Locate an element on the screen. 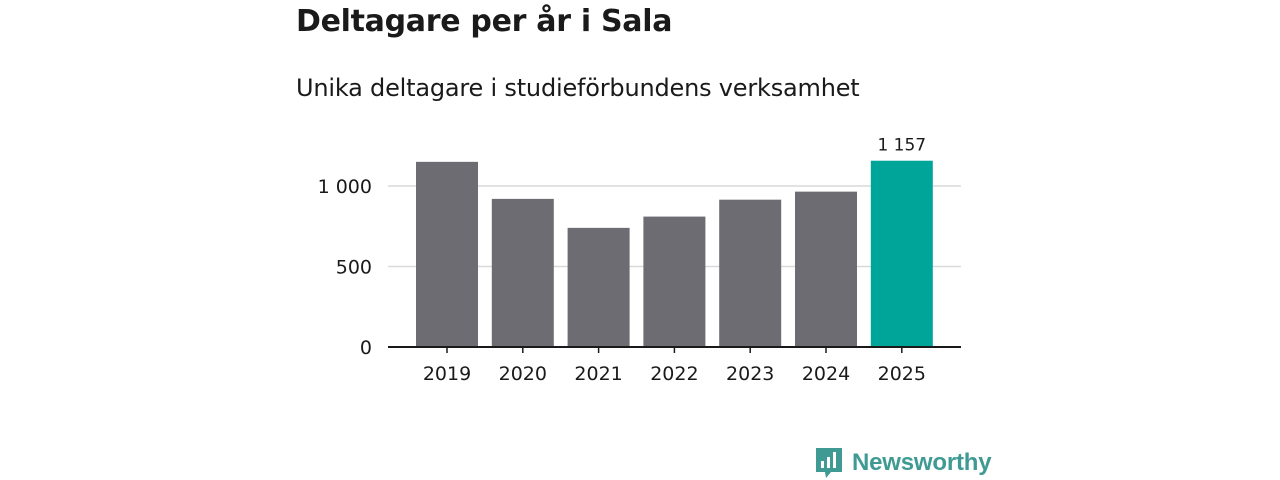  bar-2024 is located at coordinates (826, 269).